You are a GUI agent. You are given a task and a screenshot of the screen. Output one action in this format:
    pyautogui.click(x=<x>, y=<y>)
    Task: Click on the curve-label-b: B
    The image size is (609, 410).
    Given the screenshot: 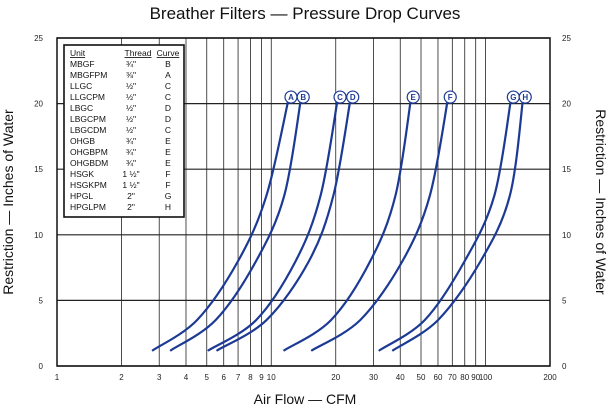 What is the action you would take?
    pyautogui.click(x=303, y=97)
    